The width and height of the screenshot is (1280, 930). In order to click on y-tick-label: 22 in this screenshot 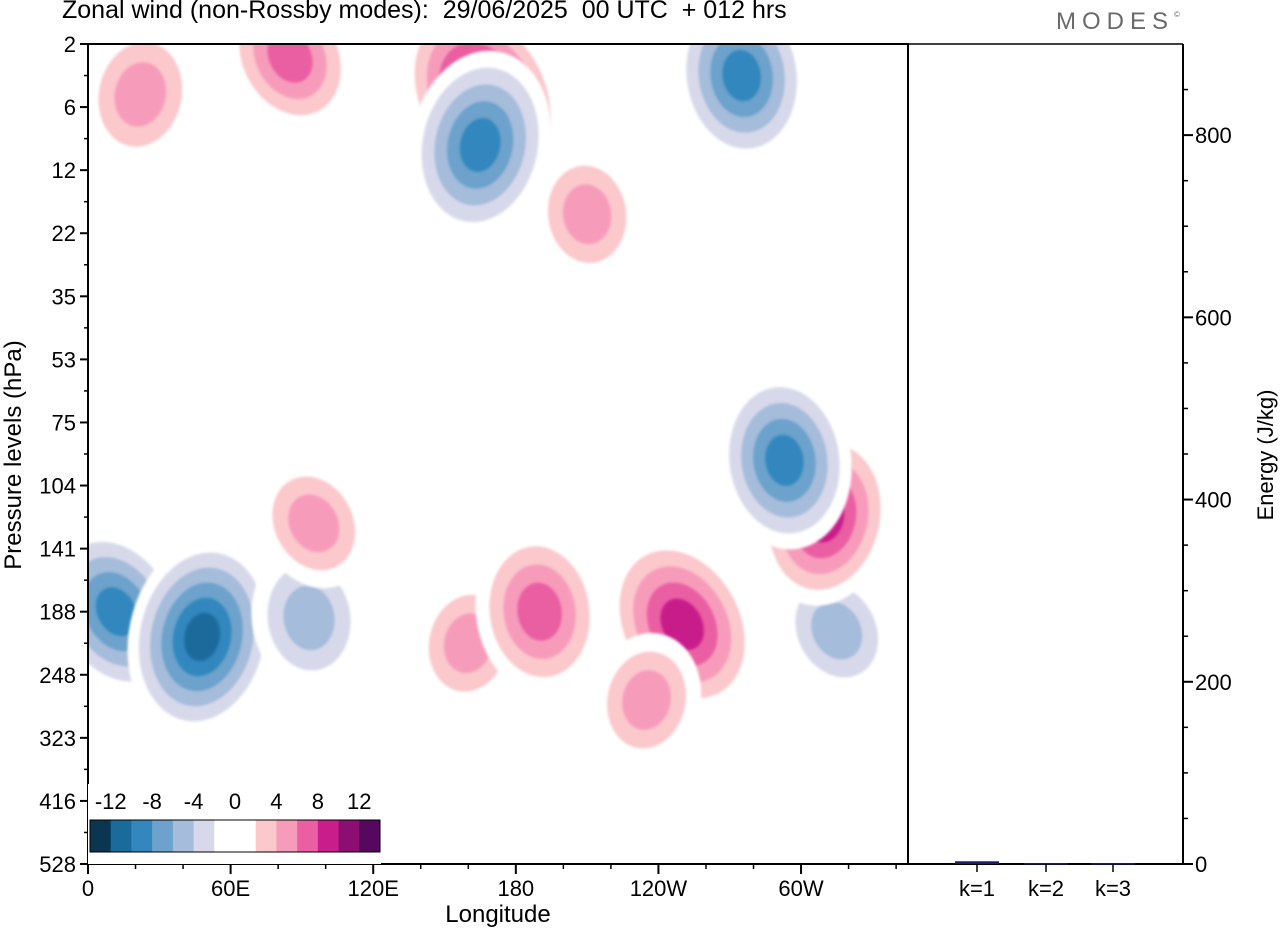, I will do `click(64, 233)`.